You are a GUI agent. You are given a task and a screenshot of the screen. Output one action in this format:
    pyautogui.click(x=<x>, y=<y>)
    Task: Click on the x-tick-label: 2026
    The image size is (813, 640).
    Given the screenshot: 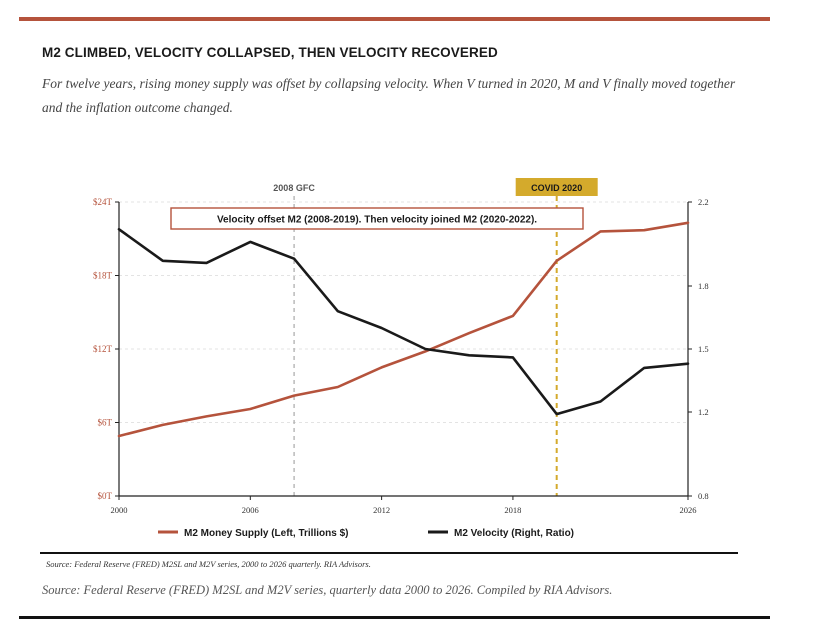 What is the action you would take?
    pyautogui.click(x=688, y=510)
    